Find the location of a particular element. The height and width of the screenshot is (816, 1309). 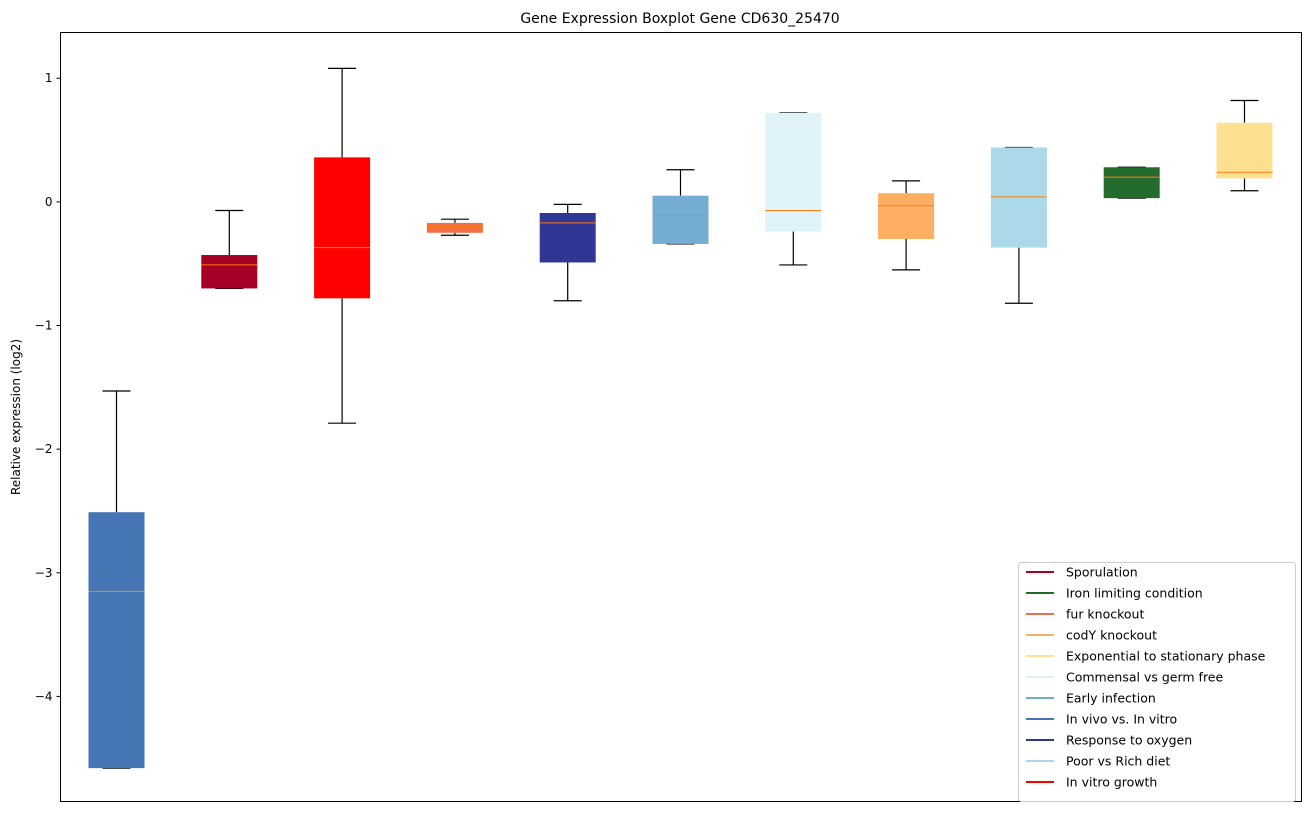

y-axis: 1 0 −1 −2 −3 −4 is located at coordinates (48, 387).